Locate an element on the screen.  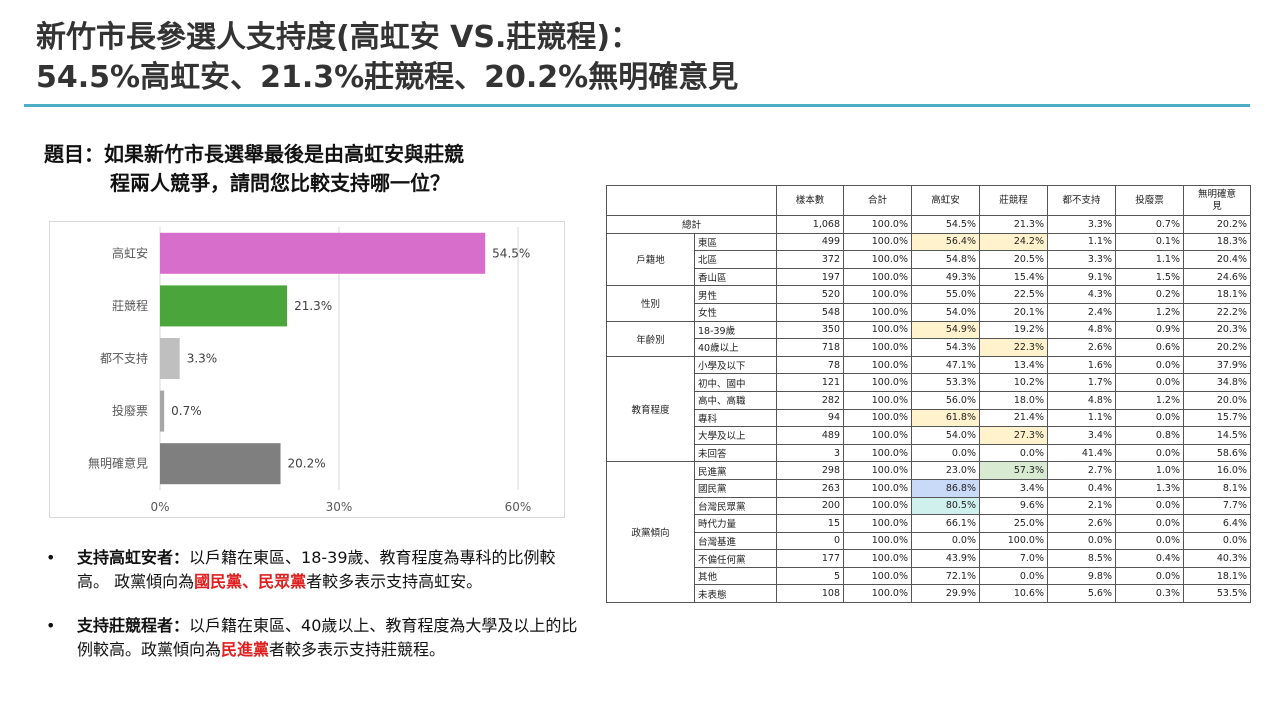
table-cell: 6.4% is located at coordinates (1217, 523).